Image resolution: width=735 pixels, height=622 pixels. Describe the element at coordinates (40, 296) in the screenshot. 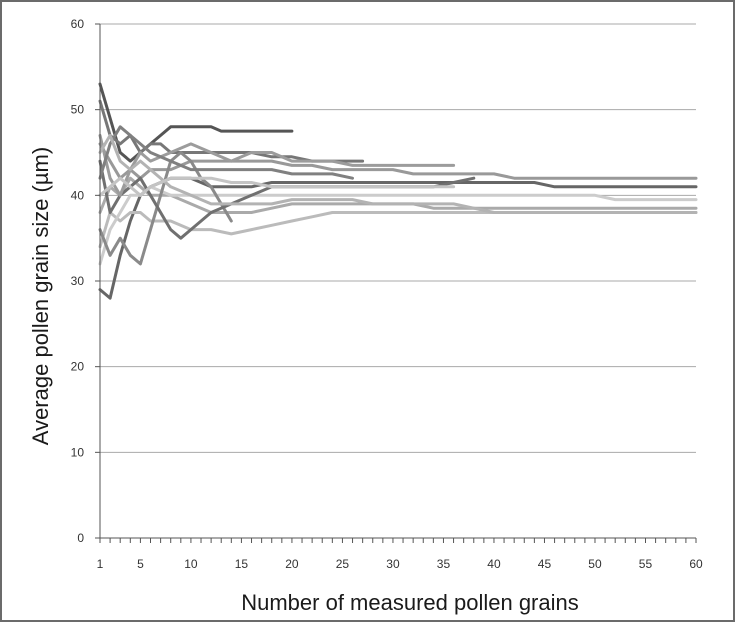

I see `y-axis-title: Average pollen grain size (µm)` at that location.